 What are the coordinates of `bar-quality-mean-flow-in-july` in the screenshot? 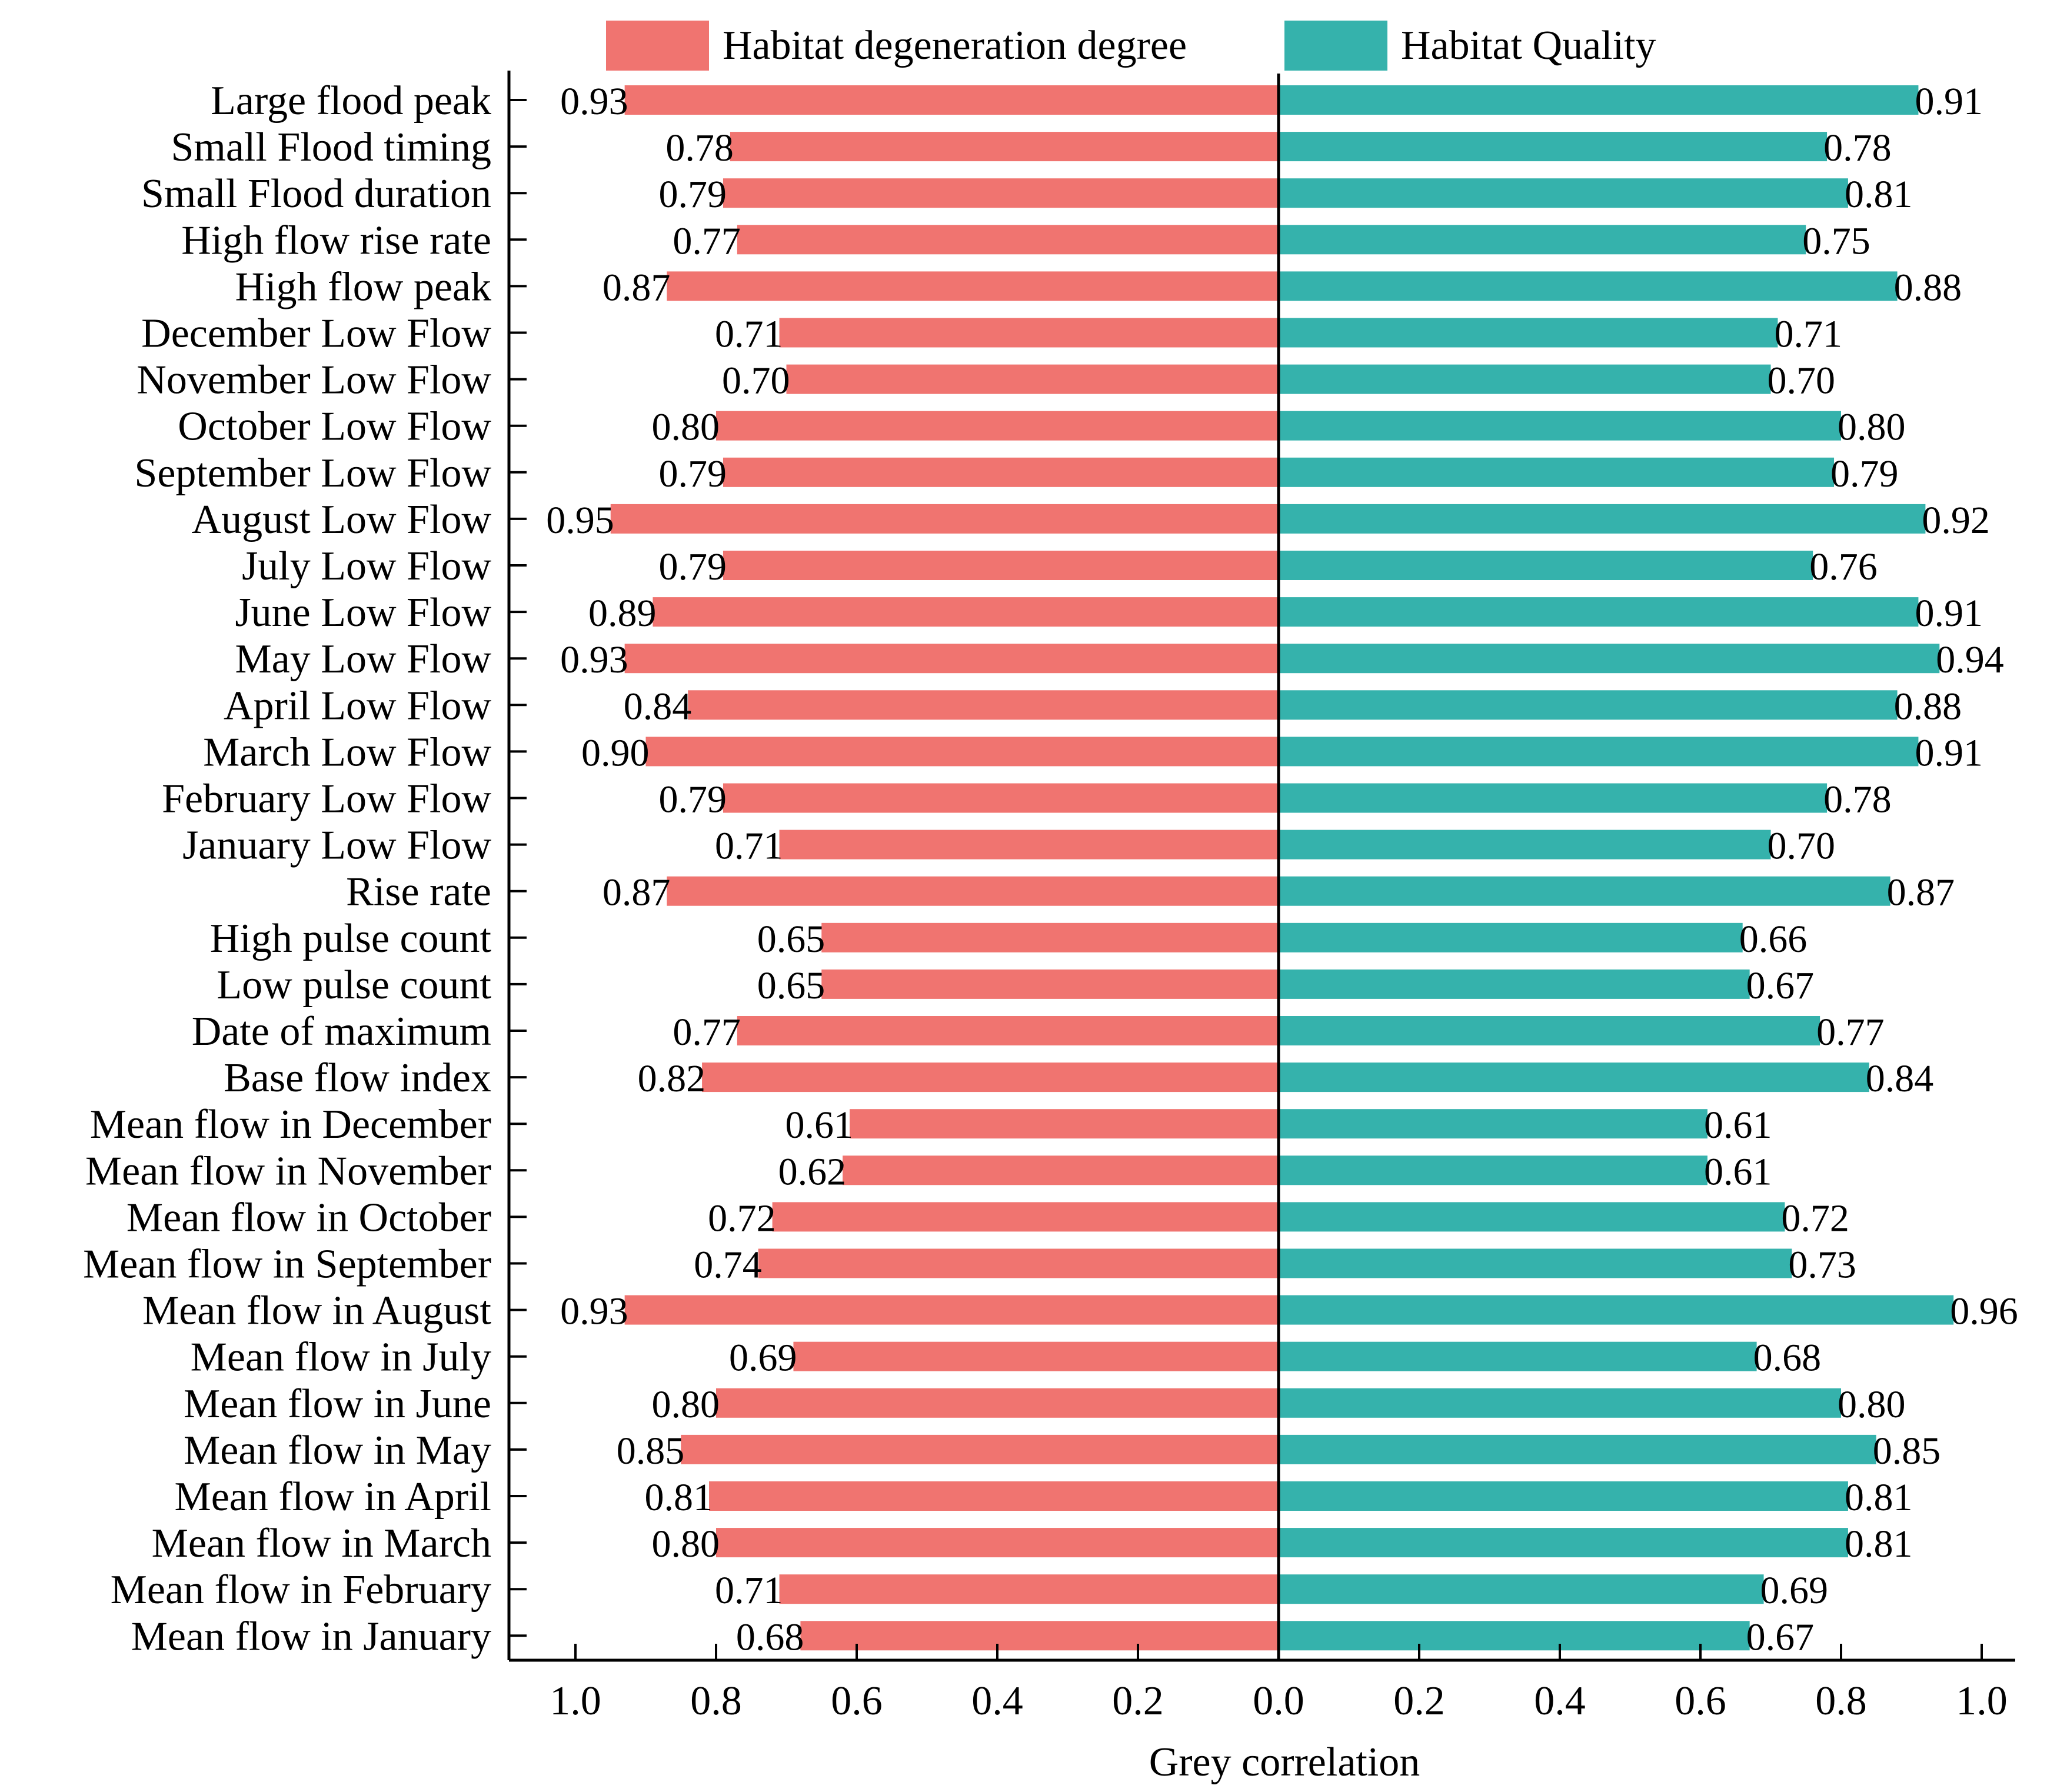 It's located at (1518, 1356).